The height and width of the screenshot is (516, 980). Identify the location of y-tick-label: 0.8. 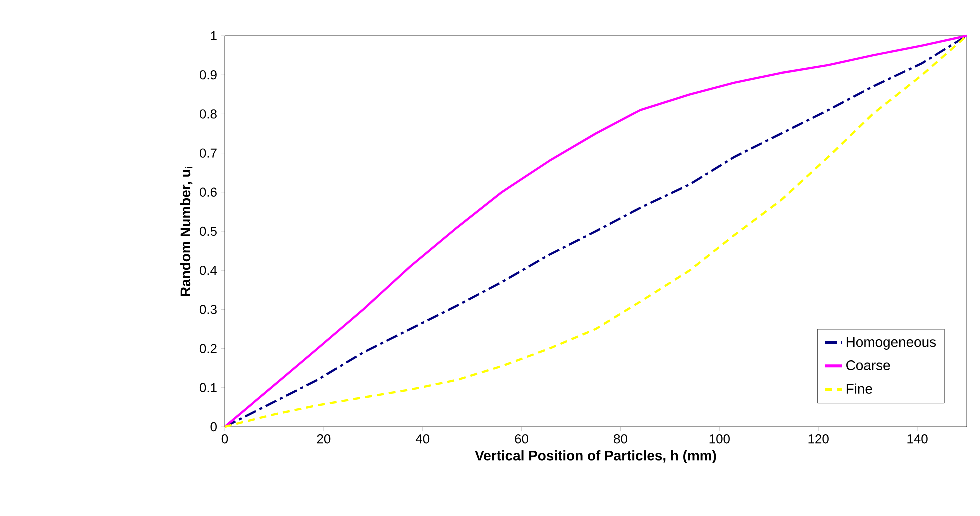
(208, 114).